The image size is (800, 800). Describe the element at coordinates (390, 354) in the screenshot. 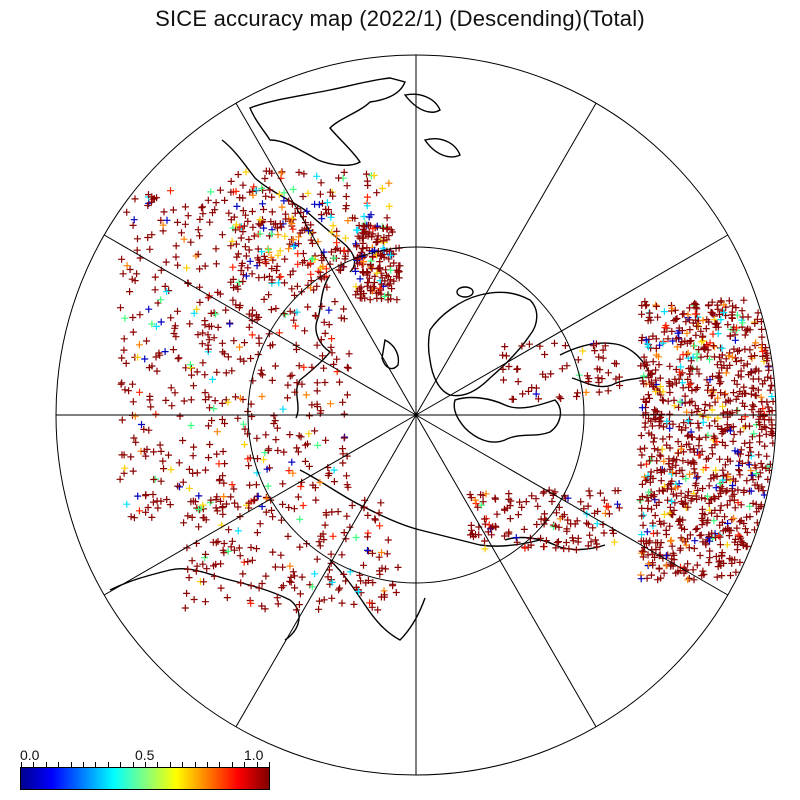

I see `island-novaya` at that location.